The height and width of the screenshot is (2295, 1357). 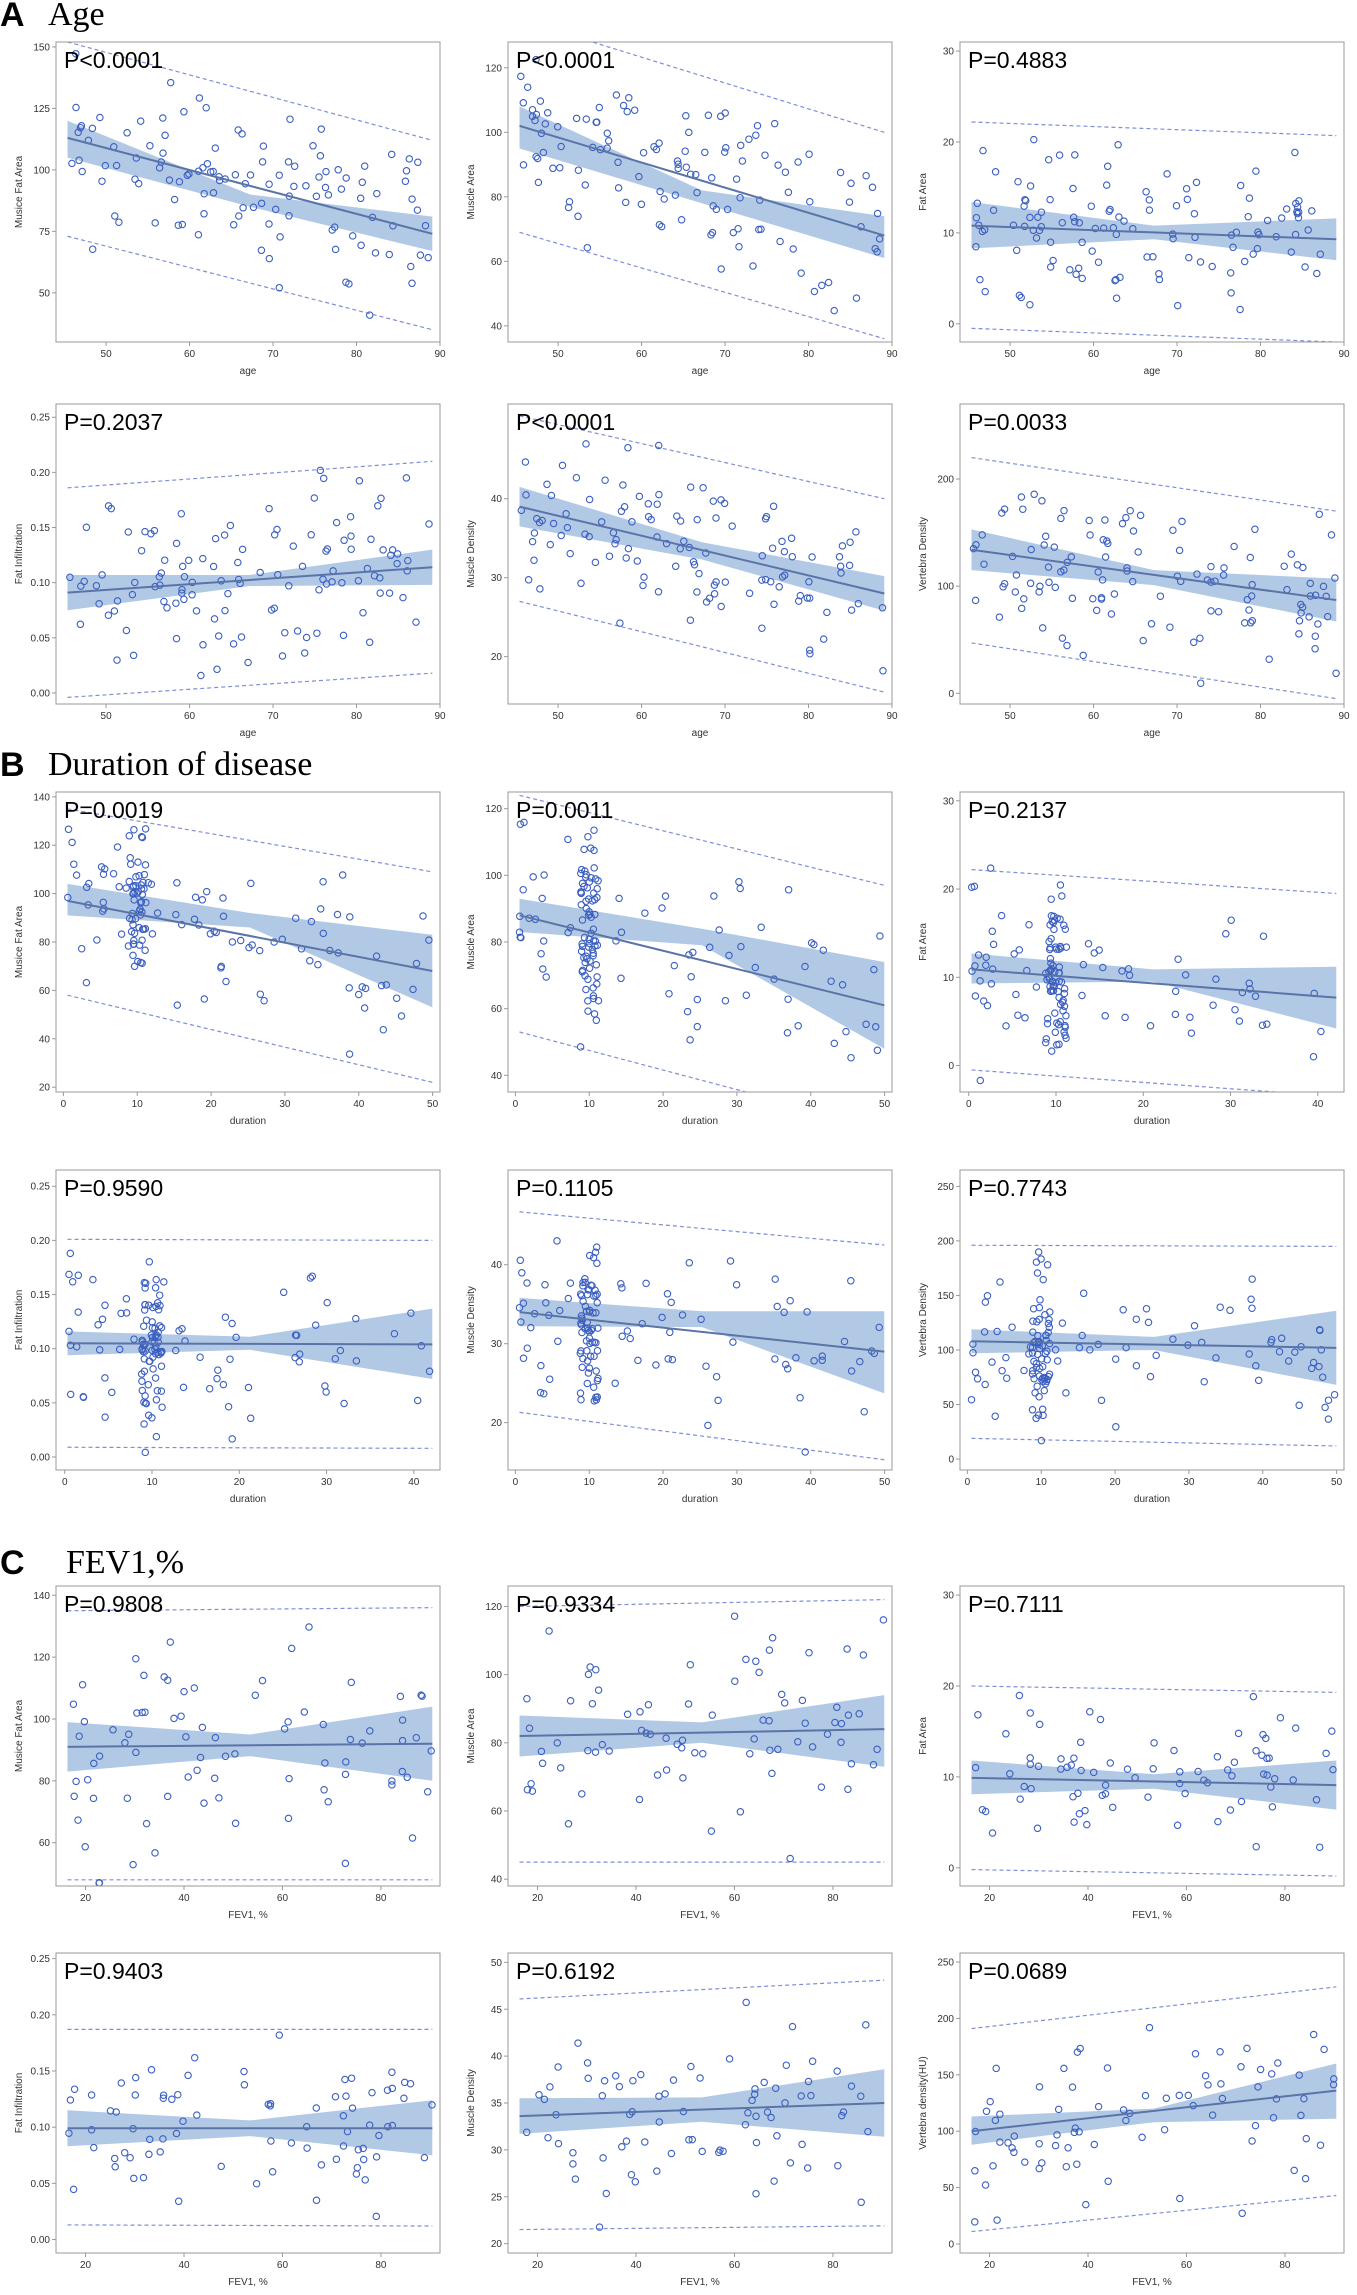 What do you see at coordinates (414, 1482) in the screenshot?
I see `x-tick-label: 40` at bounding box center [414, 1482].